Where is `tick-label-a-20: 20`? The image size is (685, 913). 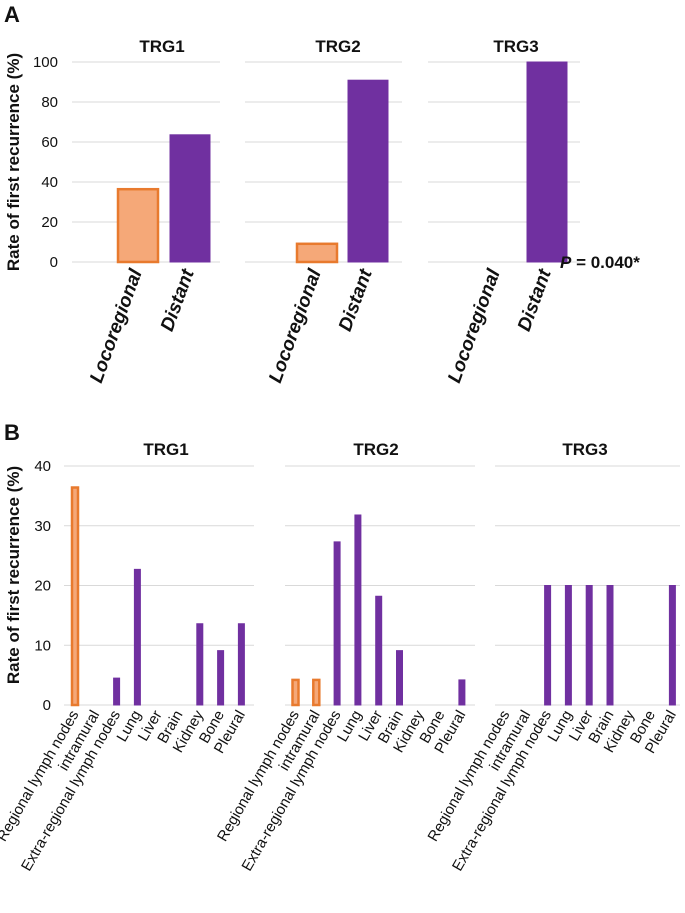 tick-label-a-20: 20 is located at coordinates (49, 222).